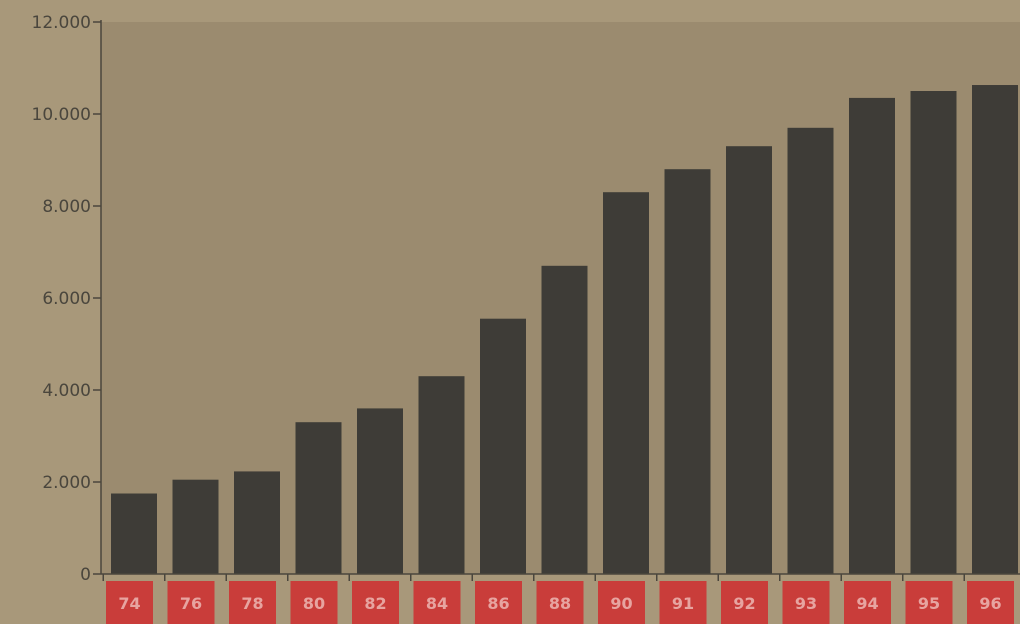 The image size is (1020, 624). Describe the element at coordinates (66, 207) in the screenshot. I see `y-tick-label: 8.000` at that location.